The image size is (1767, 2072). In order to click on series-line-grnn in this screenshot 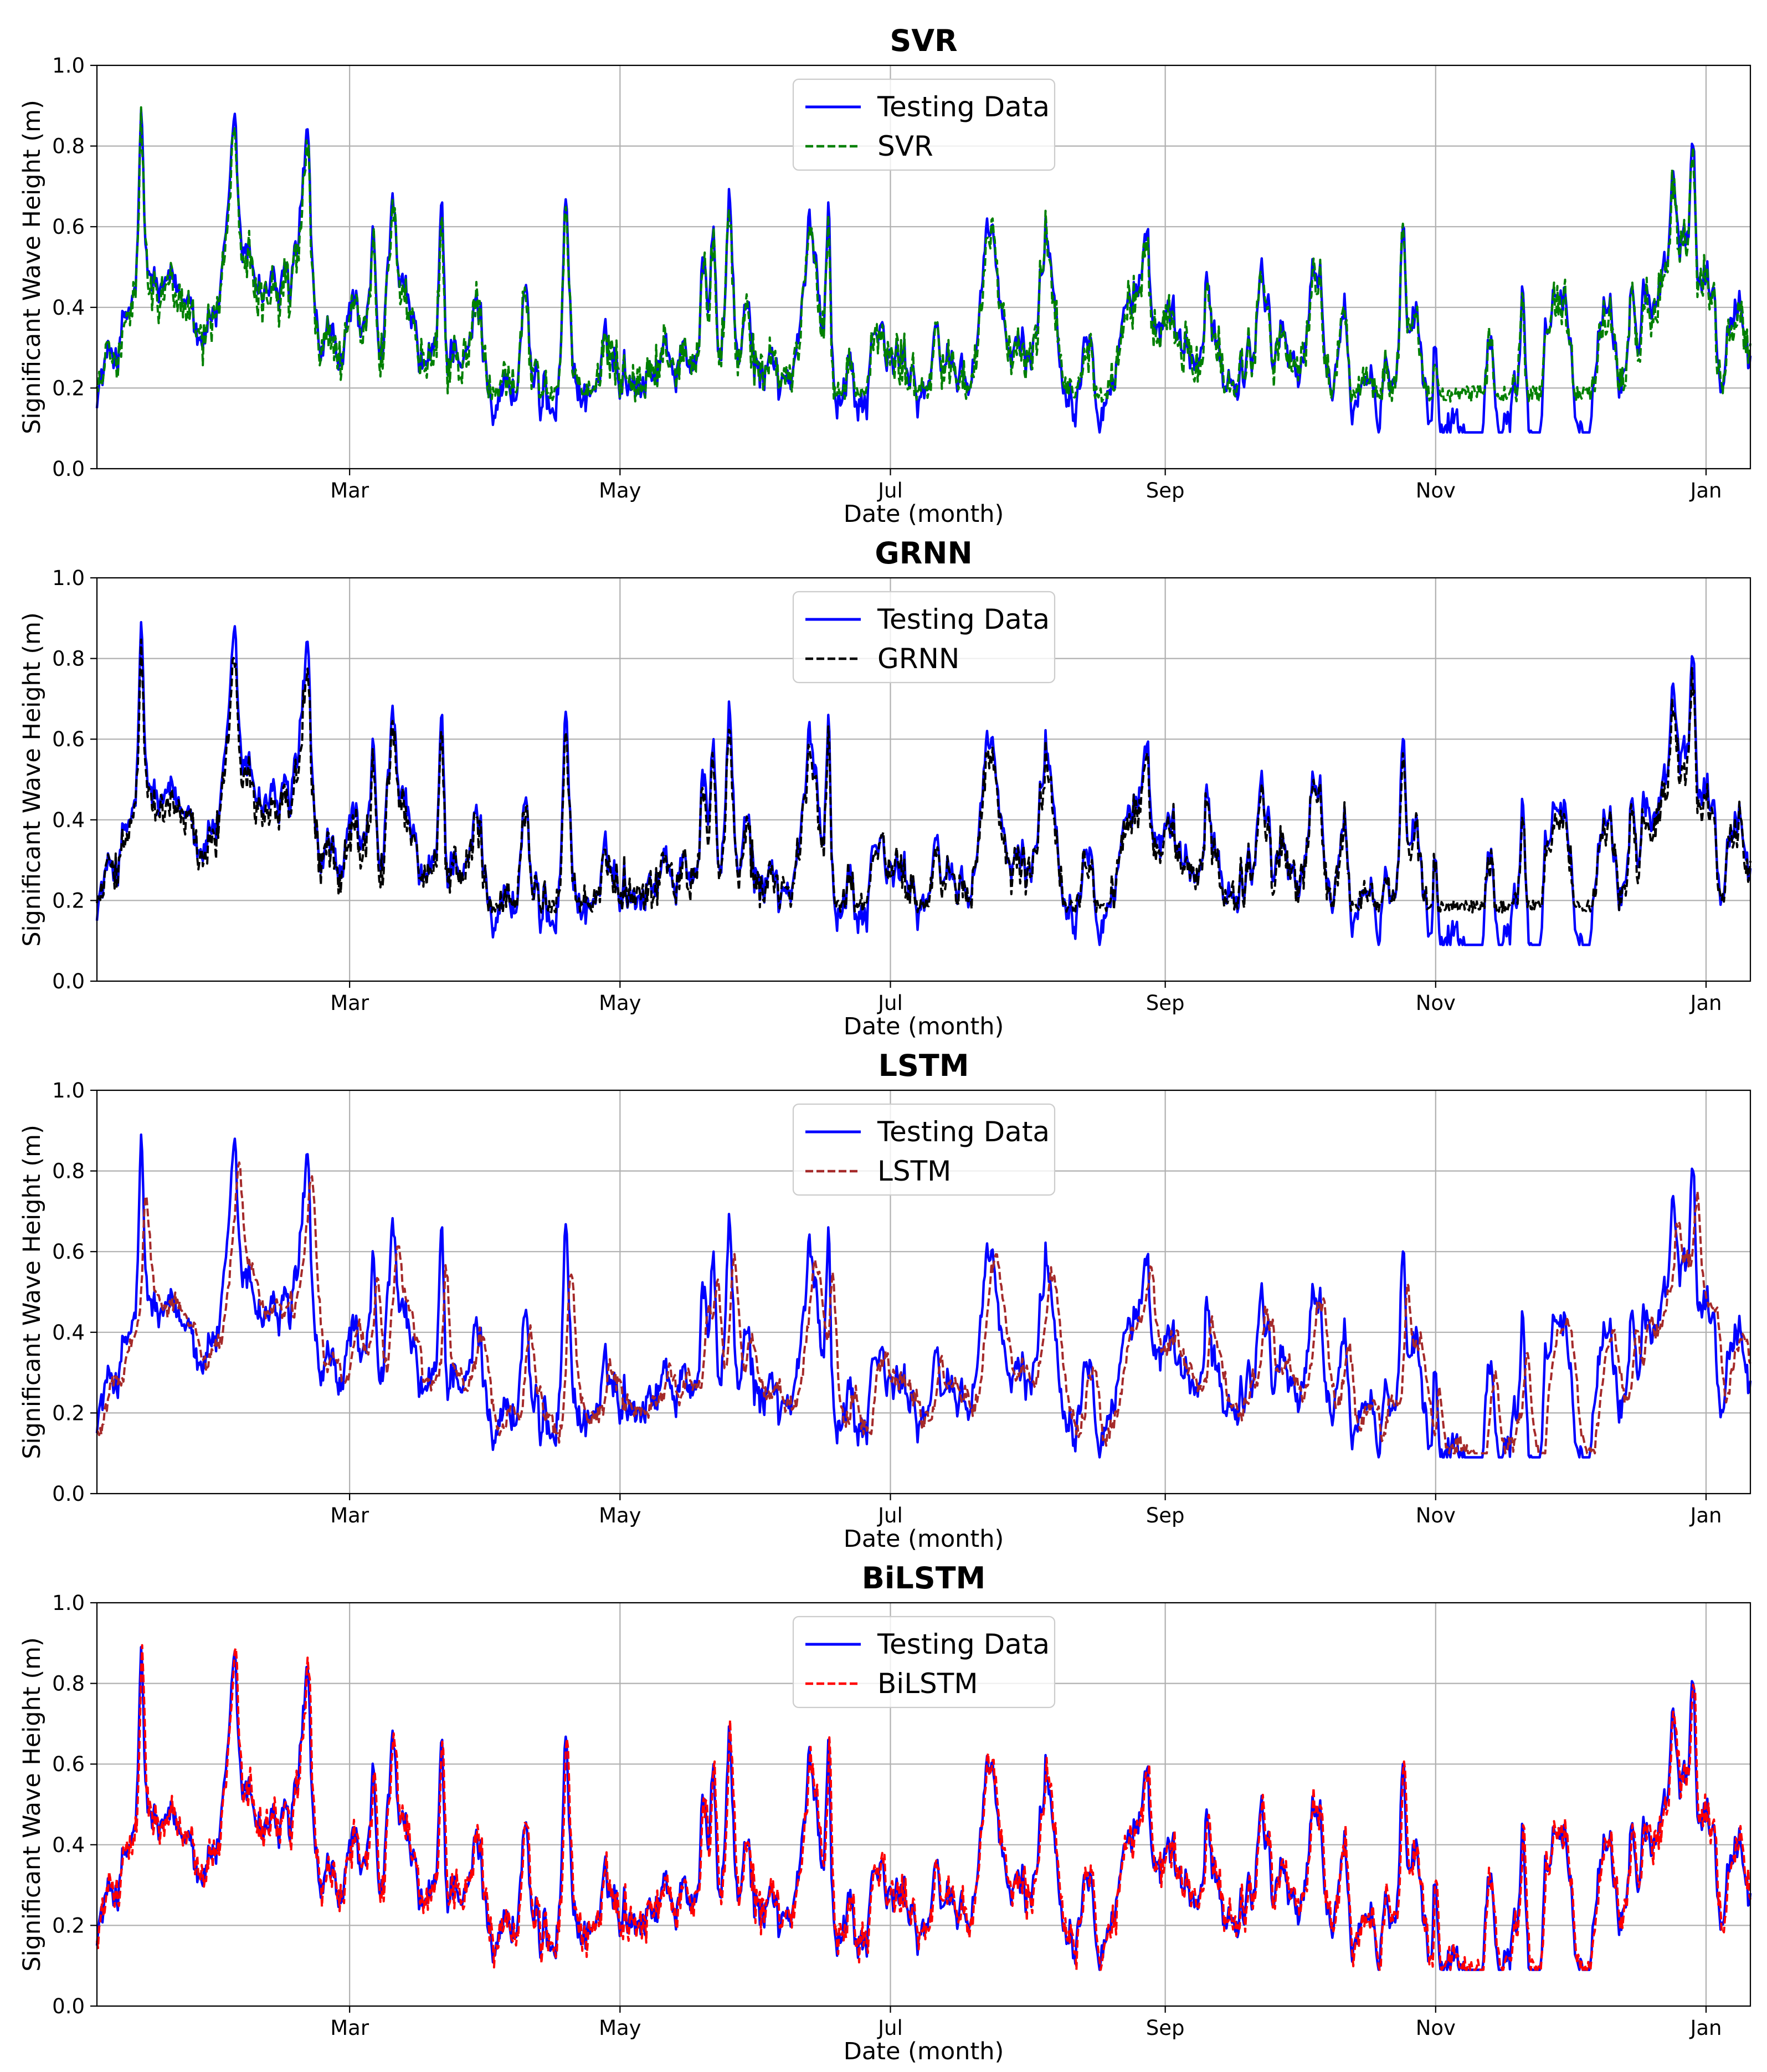, I will do `click(923, 776)`.